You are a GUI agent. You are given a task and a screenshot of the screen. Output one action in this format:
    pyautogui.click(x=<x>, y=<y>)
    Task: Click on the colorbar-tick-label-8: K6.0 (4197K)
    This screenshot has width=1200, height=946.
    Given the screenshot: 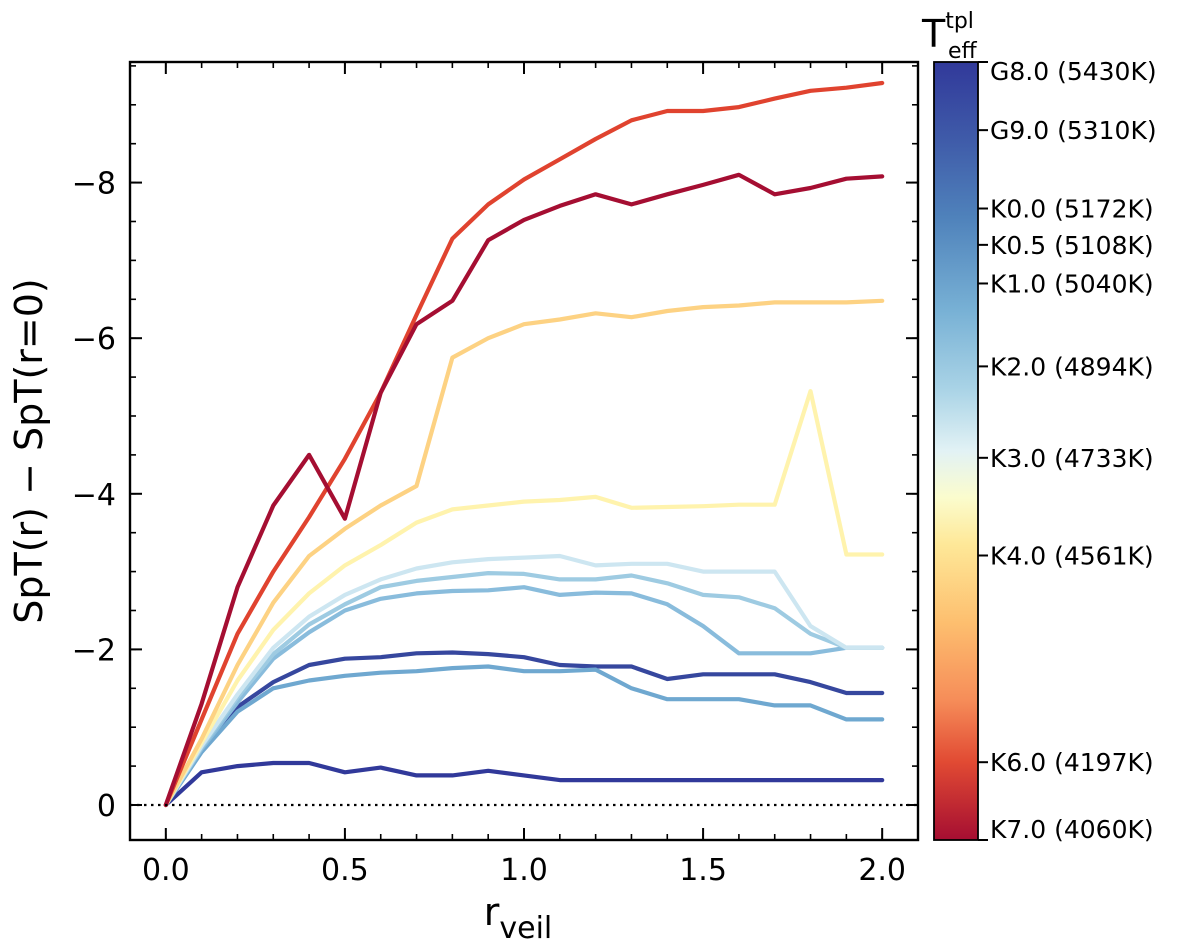 What is the action you would take?
    pyautogui.click(x=1072, y=762)
    